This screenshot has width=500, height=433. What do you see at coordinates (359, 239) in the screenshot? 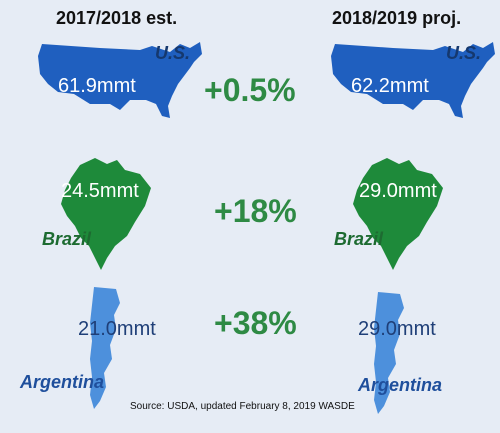
I see `brazil-label-right: Brazil` at bounding box center [359, 239].